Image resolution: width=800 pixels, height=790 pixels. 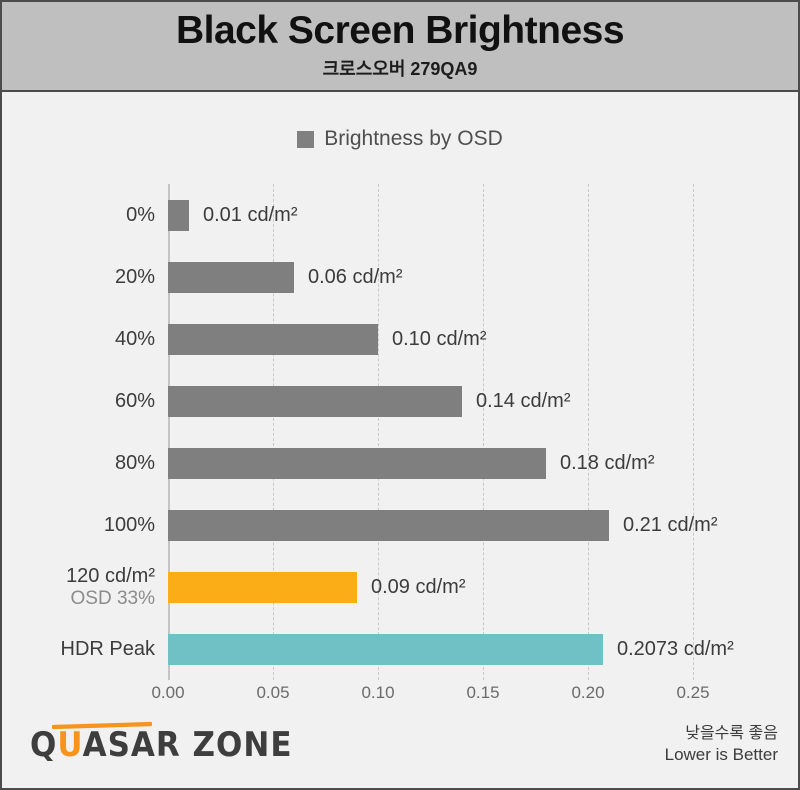 What do you see at coordinates (129, 525) in the screenshot?
I see `category-label: 100%` at bounding box center [129, 525].